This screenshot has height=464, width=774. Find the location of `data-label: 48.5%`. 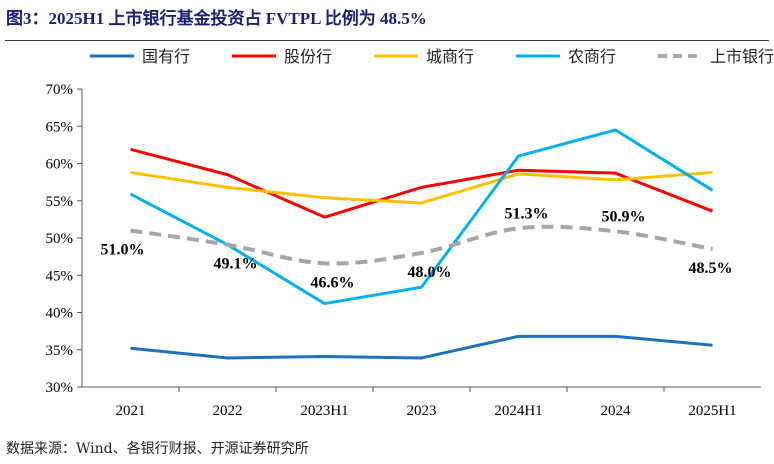

data-label: 48.5% is located at coordinates (711, 268).